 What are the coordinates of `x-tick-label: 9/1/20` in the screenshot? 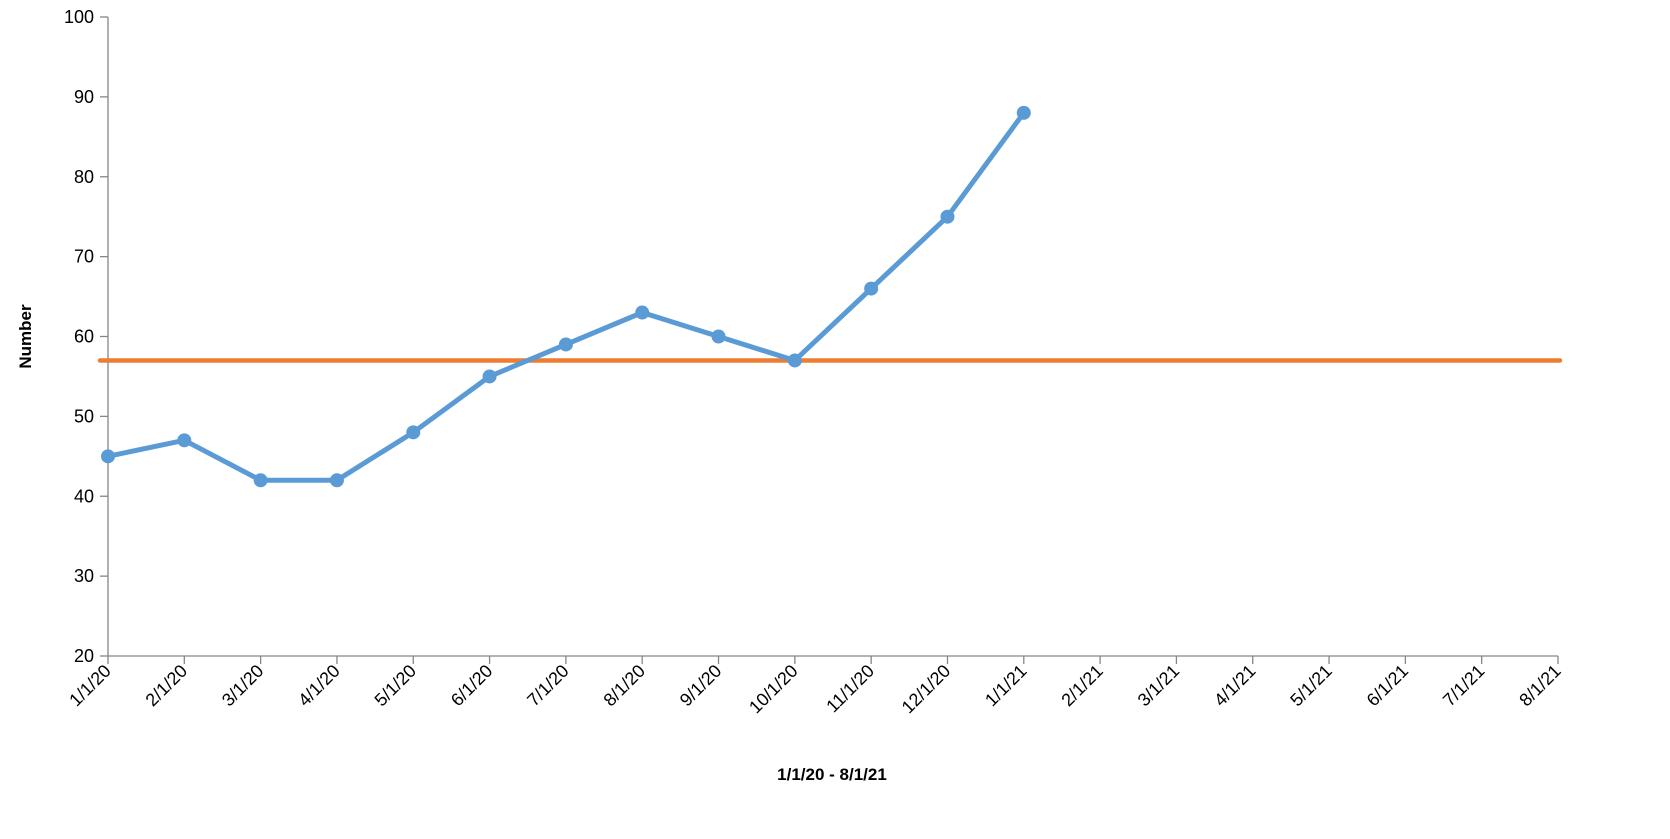 It's located at (701, 686).